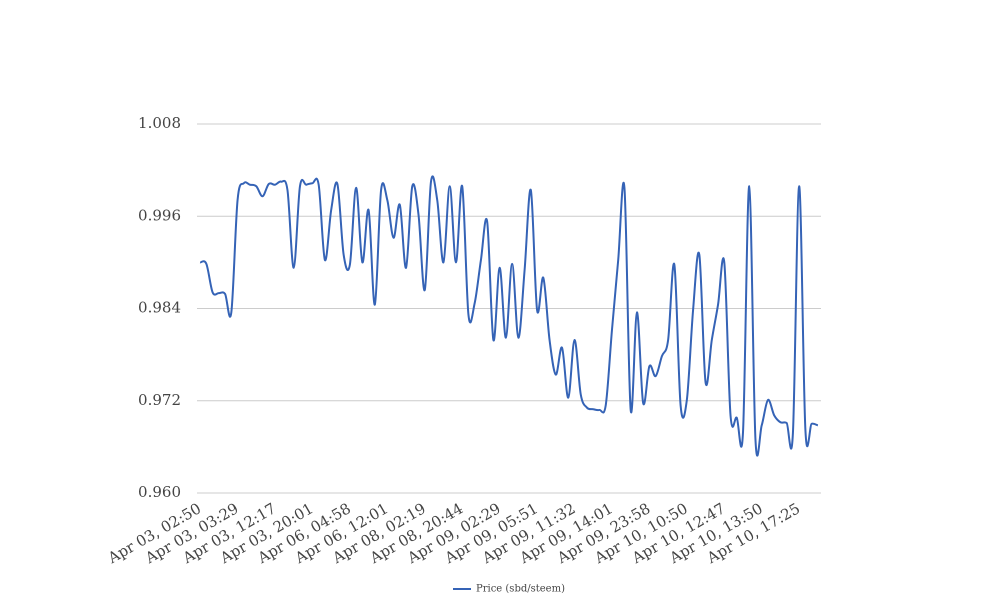  Describe the element at coordinates (520, 589) in the screenshot. I see `legend-label: Price (sbd/steem)` at that location.